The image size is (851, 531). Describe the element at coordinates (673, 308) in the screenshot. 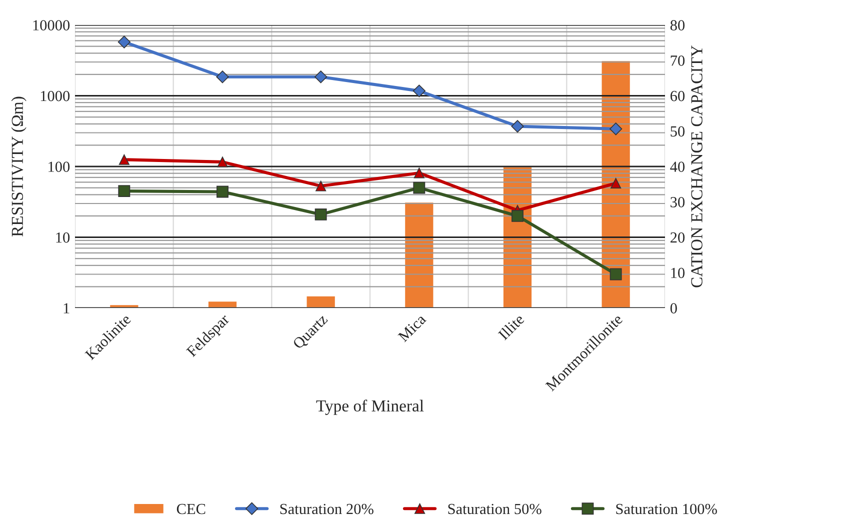

I see `y2-tick-label: 0` at that location.